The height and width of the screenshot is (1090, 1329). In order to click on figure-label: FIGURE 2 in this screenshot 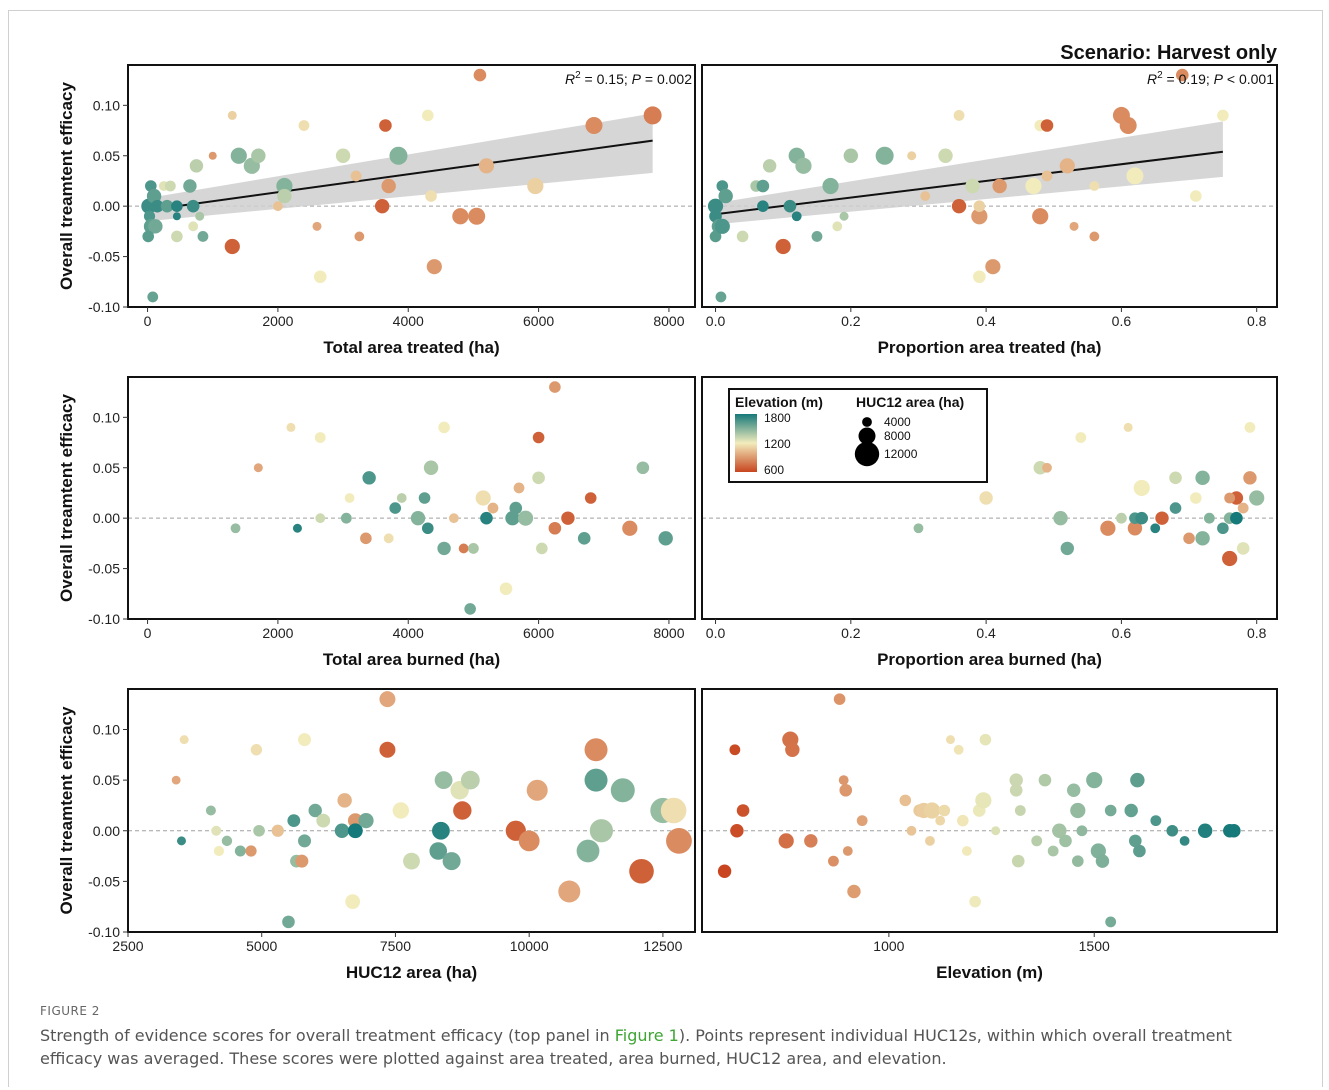, I will do `click(70, 1011)`.